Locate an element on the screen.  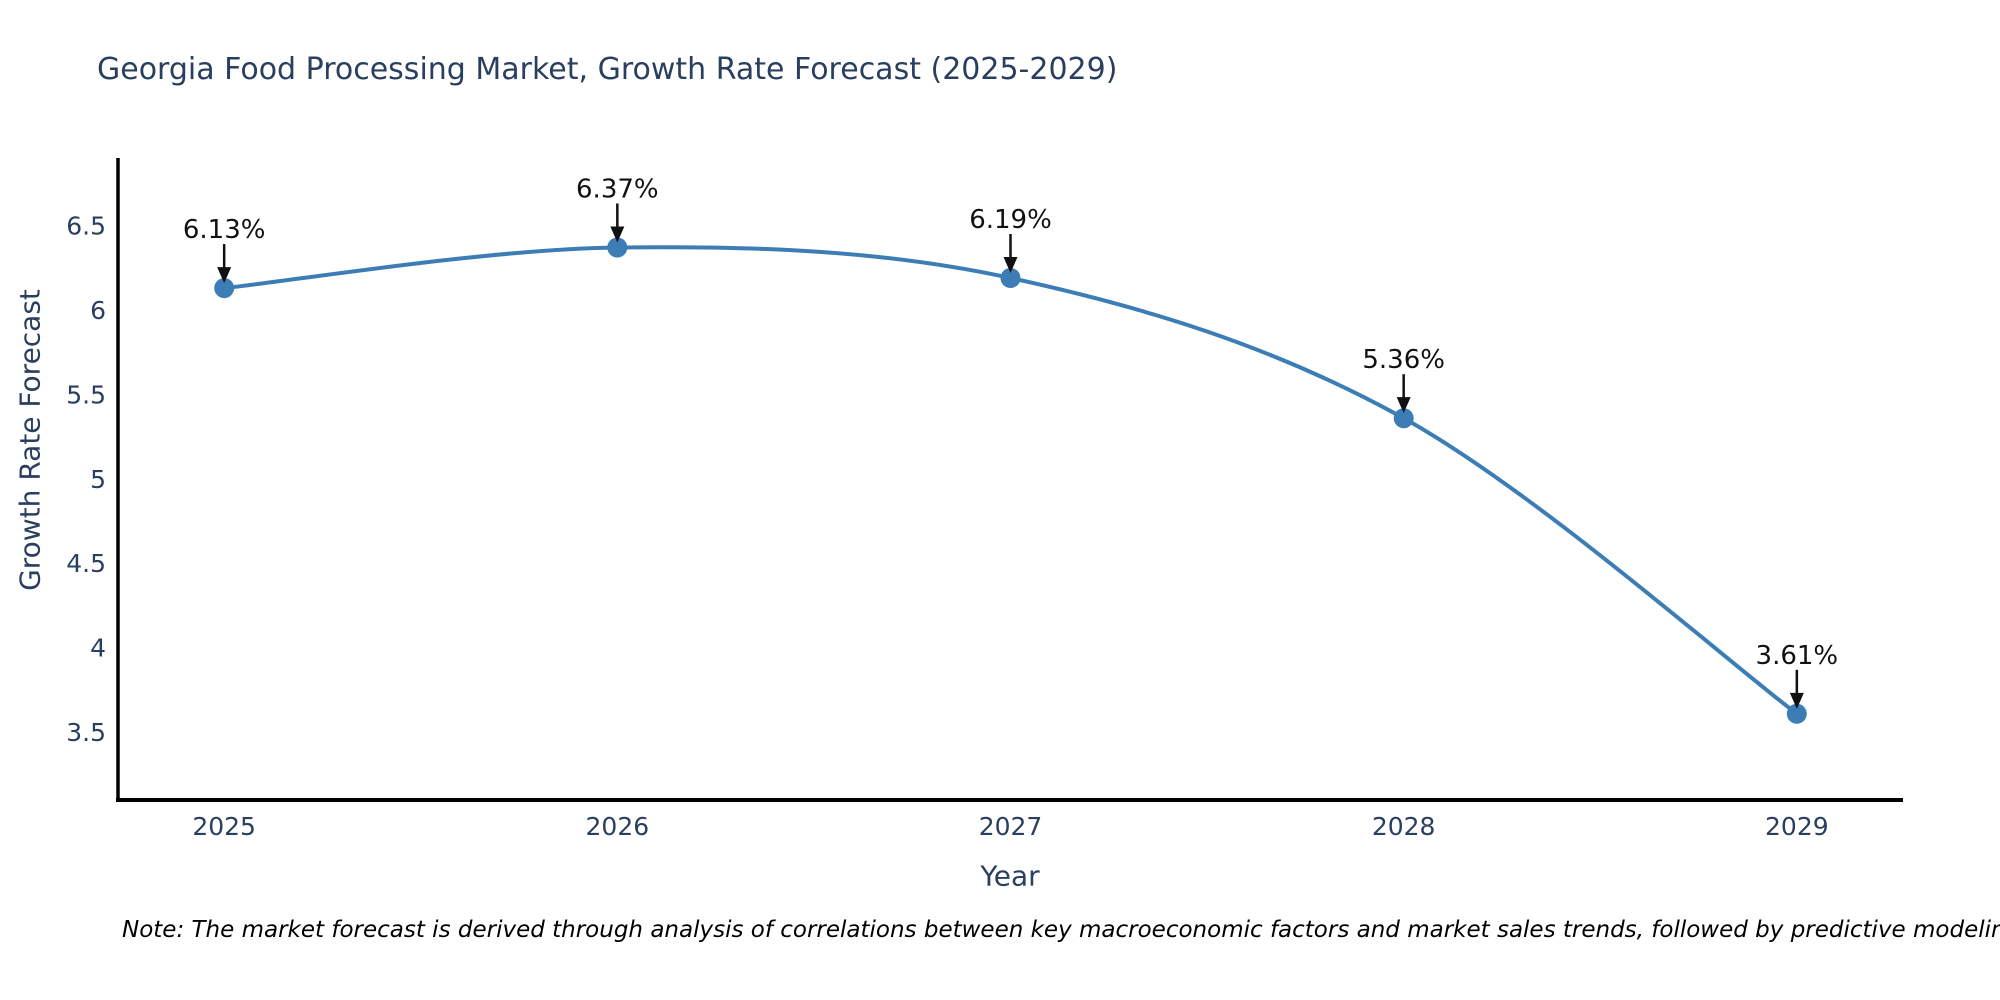
x-tick-label: 2025 is located at coordinates (224, 826).